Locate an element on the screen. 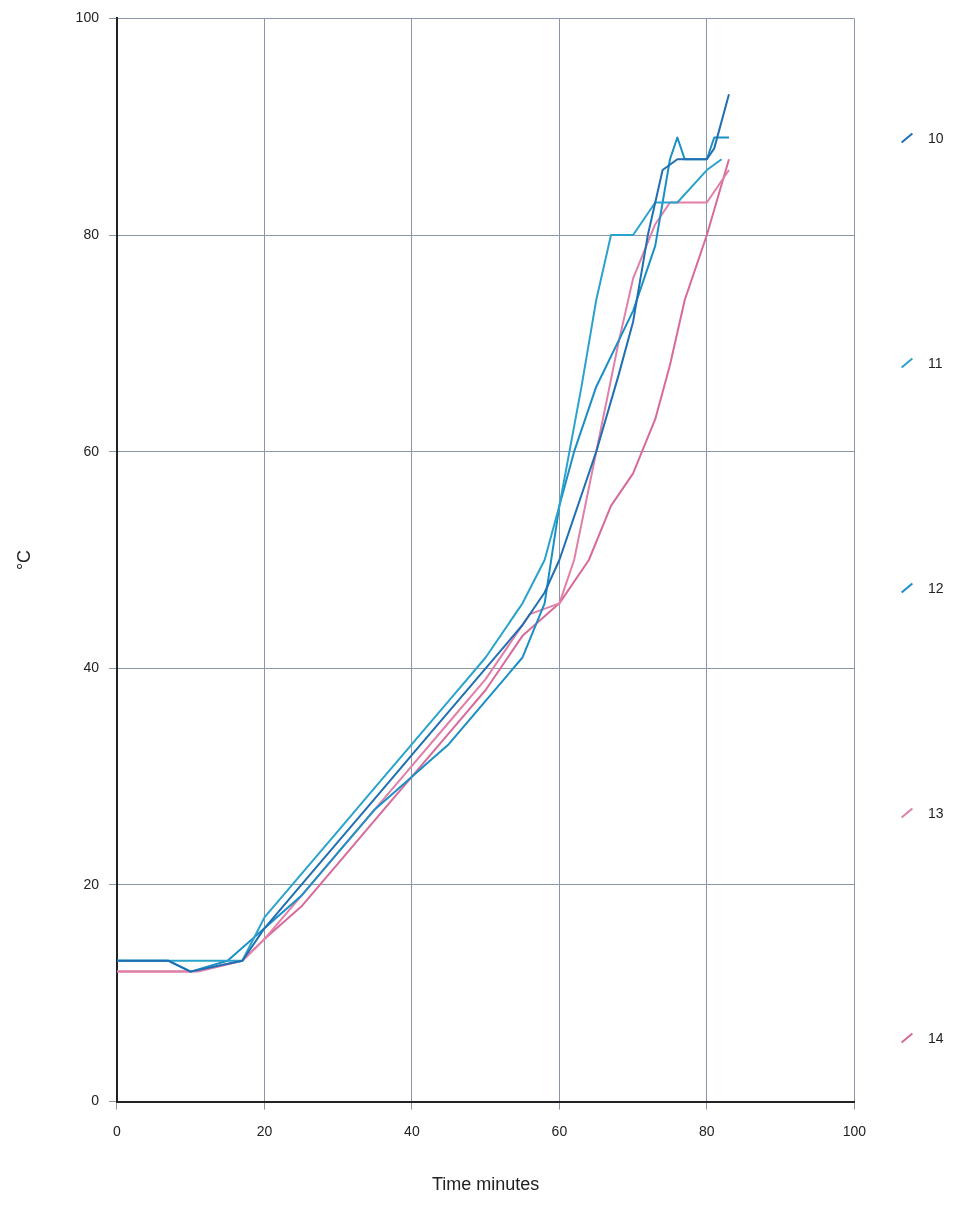 This screenshot has width=964, height=1220. legend-label: 12 is located at coordinates (936, 588).